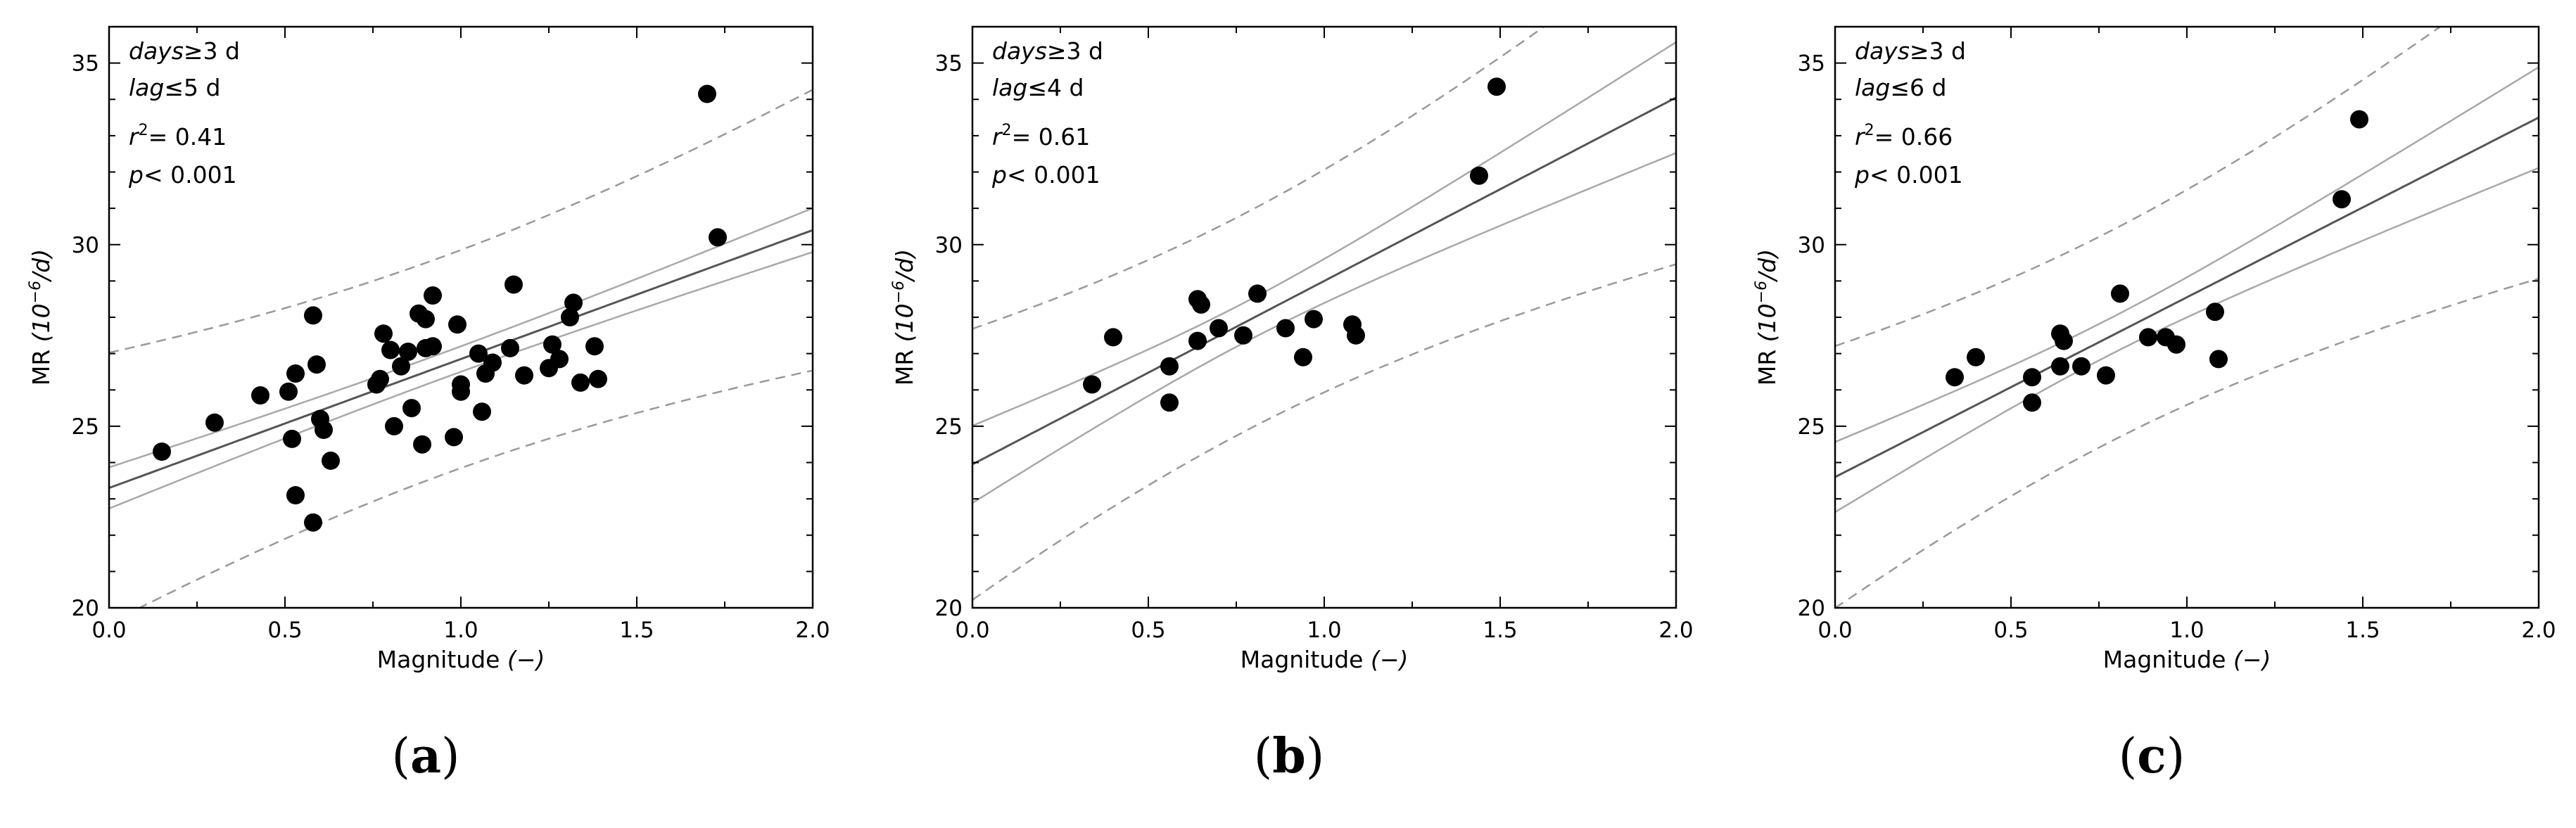  What do you see at coordinates (1918, 87) in the screenshot?
I see `annotation-lag-value: ≤6 d` at bounding box center [1918, 87].